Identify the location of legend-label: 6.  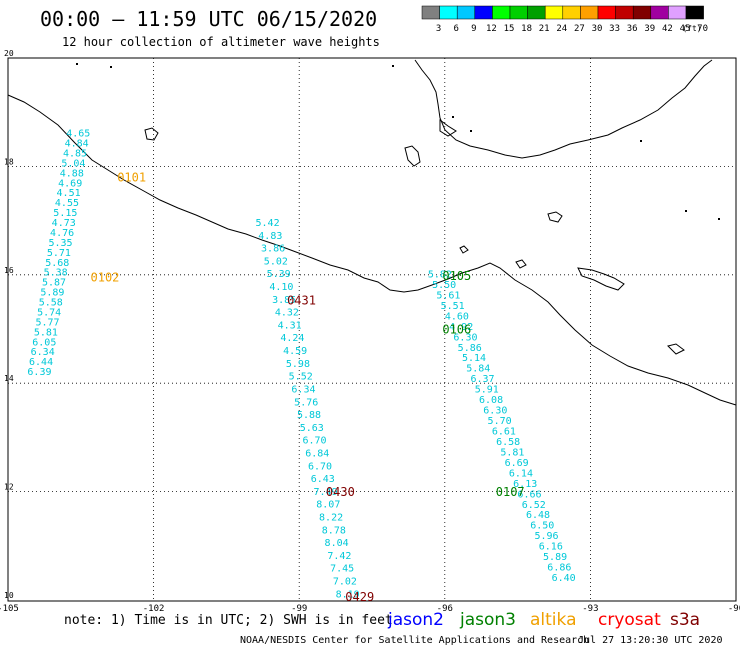
(455, 29).